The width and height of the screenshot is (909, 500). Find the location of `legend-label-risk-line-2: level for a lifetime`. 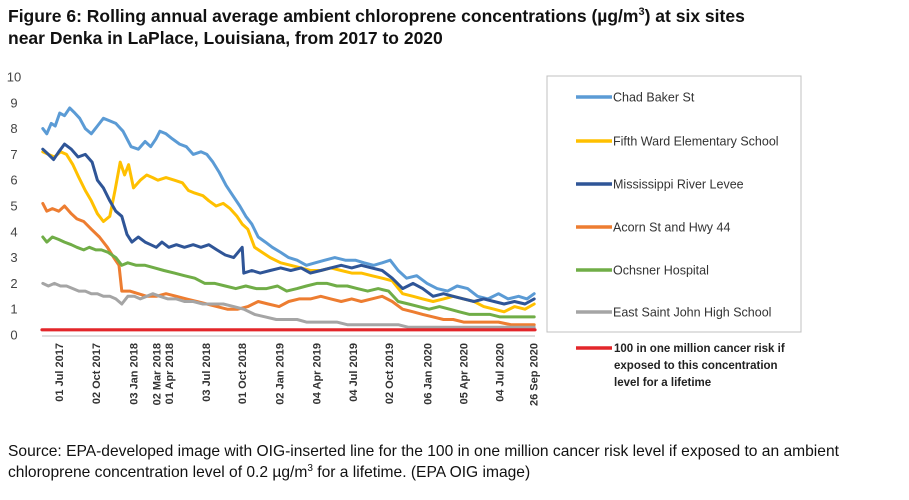

legend-label-risk-line-2: level for a lifetime is located at coordinates (662, 383).